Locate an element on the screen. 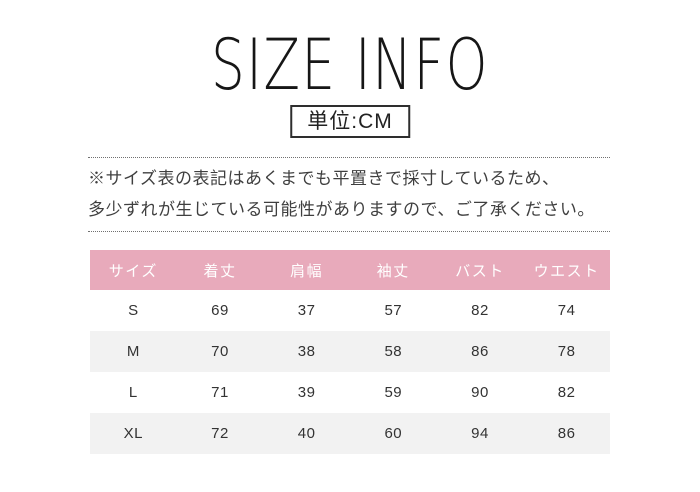  table-row: S 69 37 57 82 74 is located at coordinates (350, 310).